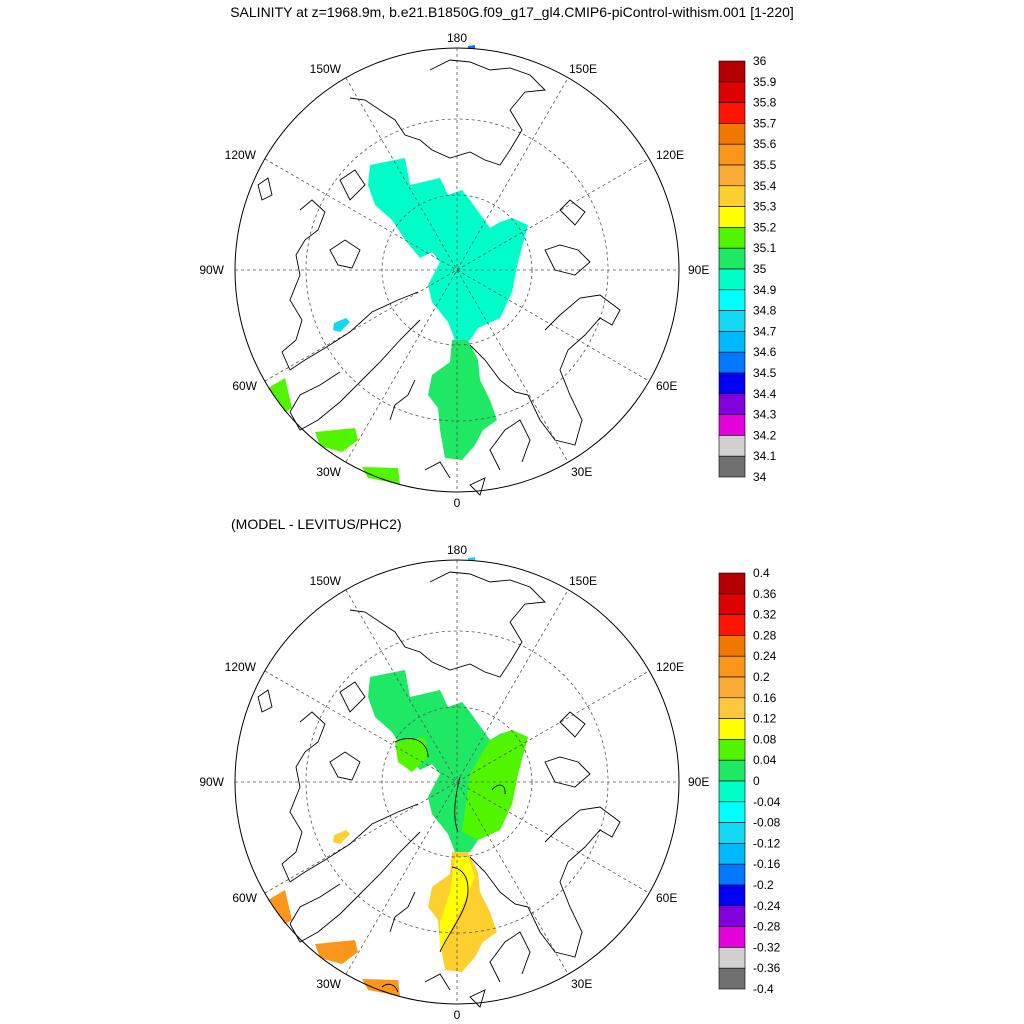 The height and width of the screenshot is (1024, 1024). What do you see at coordinates (448, 249) in the screenshot?
I see `arctic-field` at bounding box center [448, 249].